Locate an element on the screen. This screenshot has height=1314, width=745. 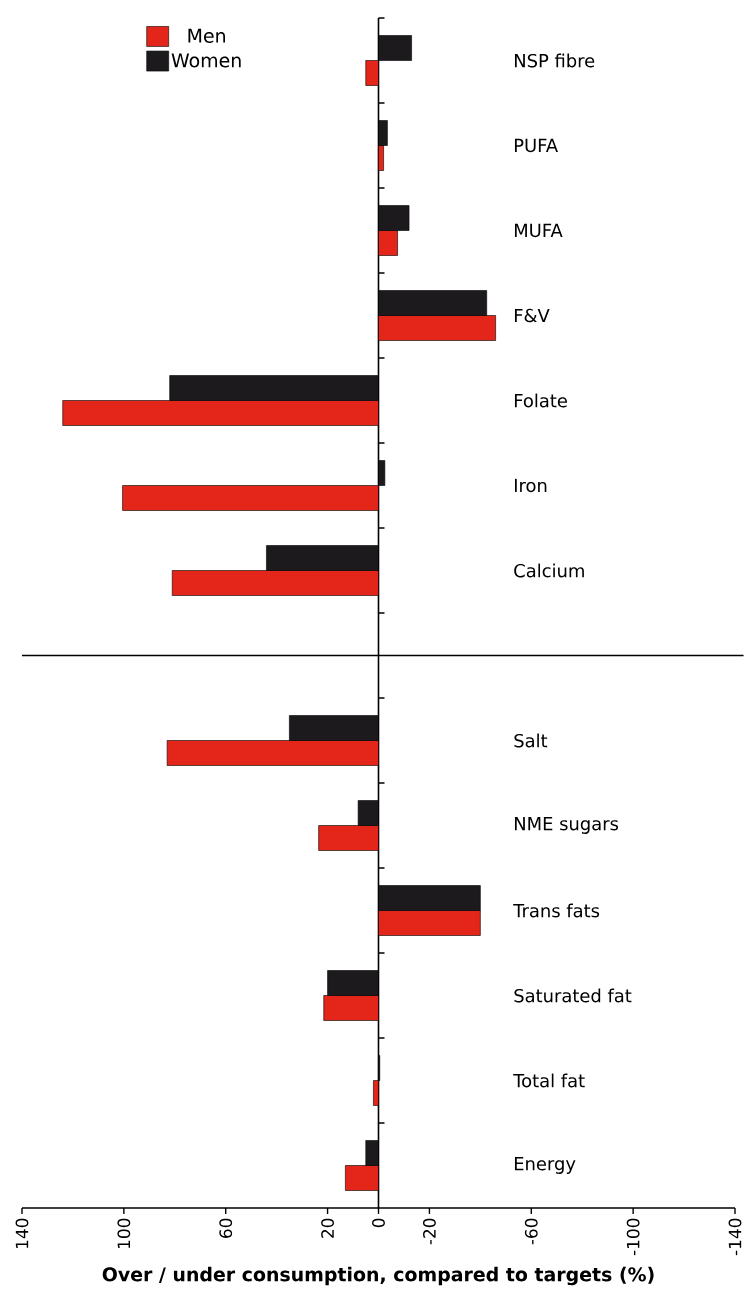
x-tick-label: 140 is located at coordinates (22, 1233).